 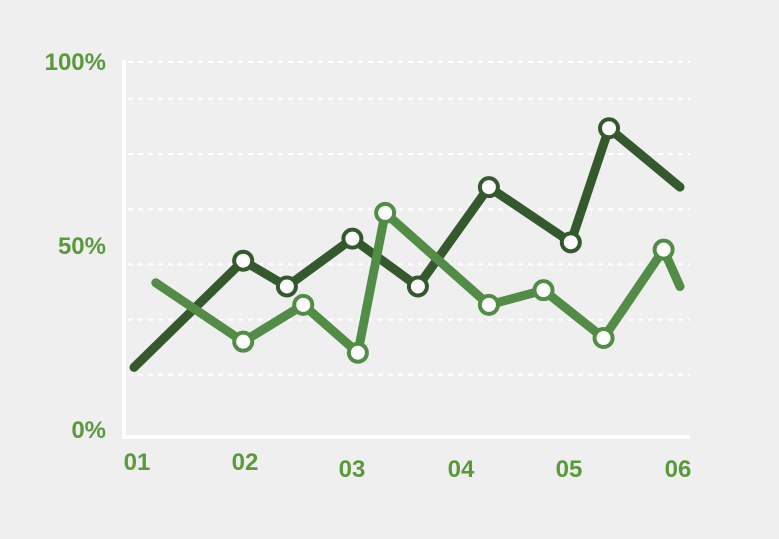 What do you see at coordinates (82, 246) in the screenshot?
I see `y-tick-label-1: 50%` at bounding box center [82, 246].